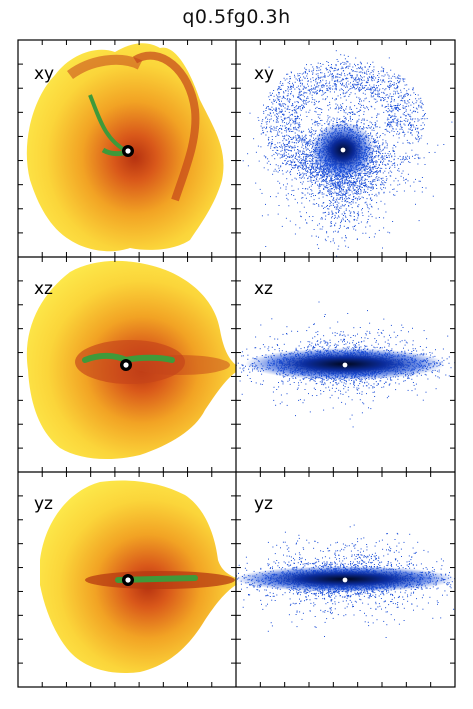 This screenshot has width=473, height=709. Describe the element at coordinates (347, 153) in the screenshot. I see `stars-panel-xy` at that location.